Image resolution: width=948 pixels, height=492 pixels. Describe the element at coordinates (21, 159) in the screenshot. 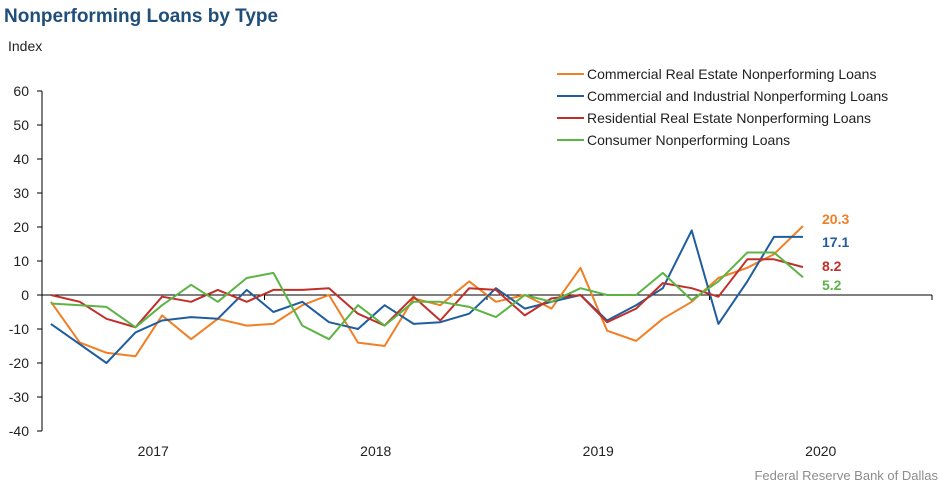

I see `y-tick-label: 40` at that location.